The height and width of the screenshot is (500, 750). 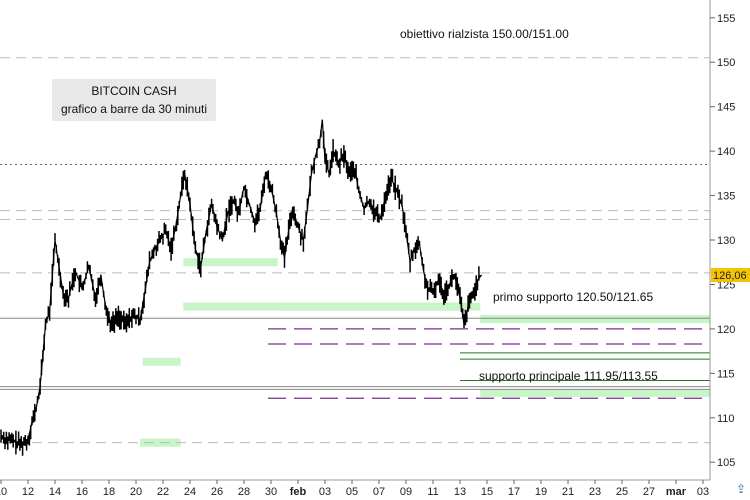 I want to click on y-tick-label: 130, so click(x=726, y=241).